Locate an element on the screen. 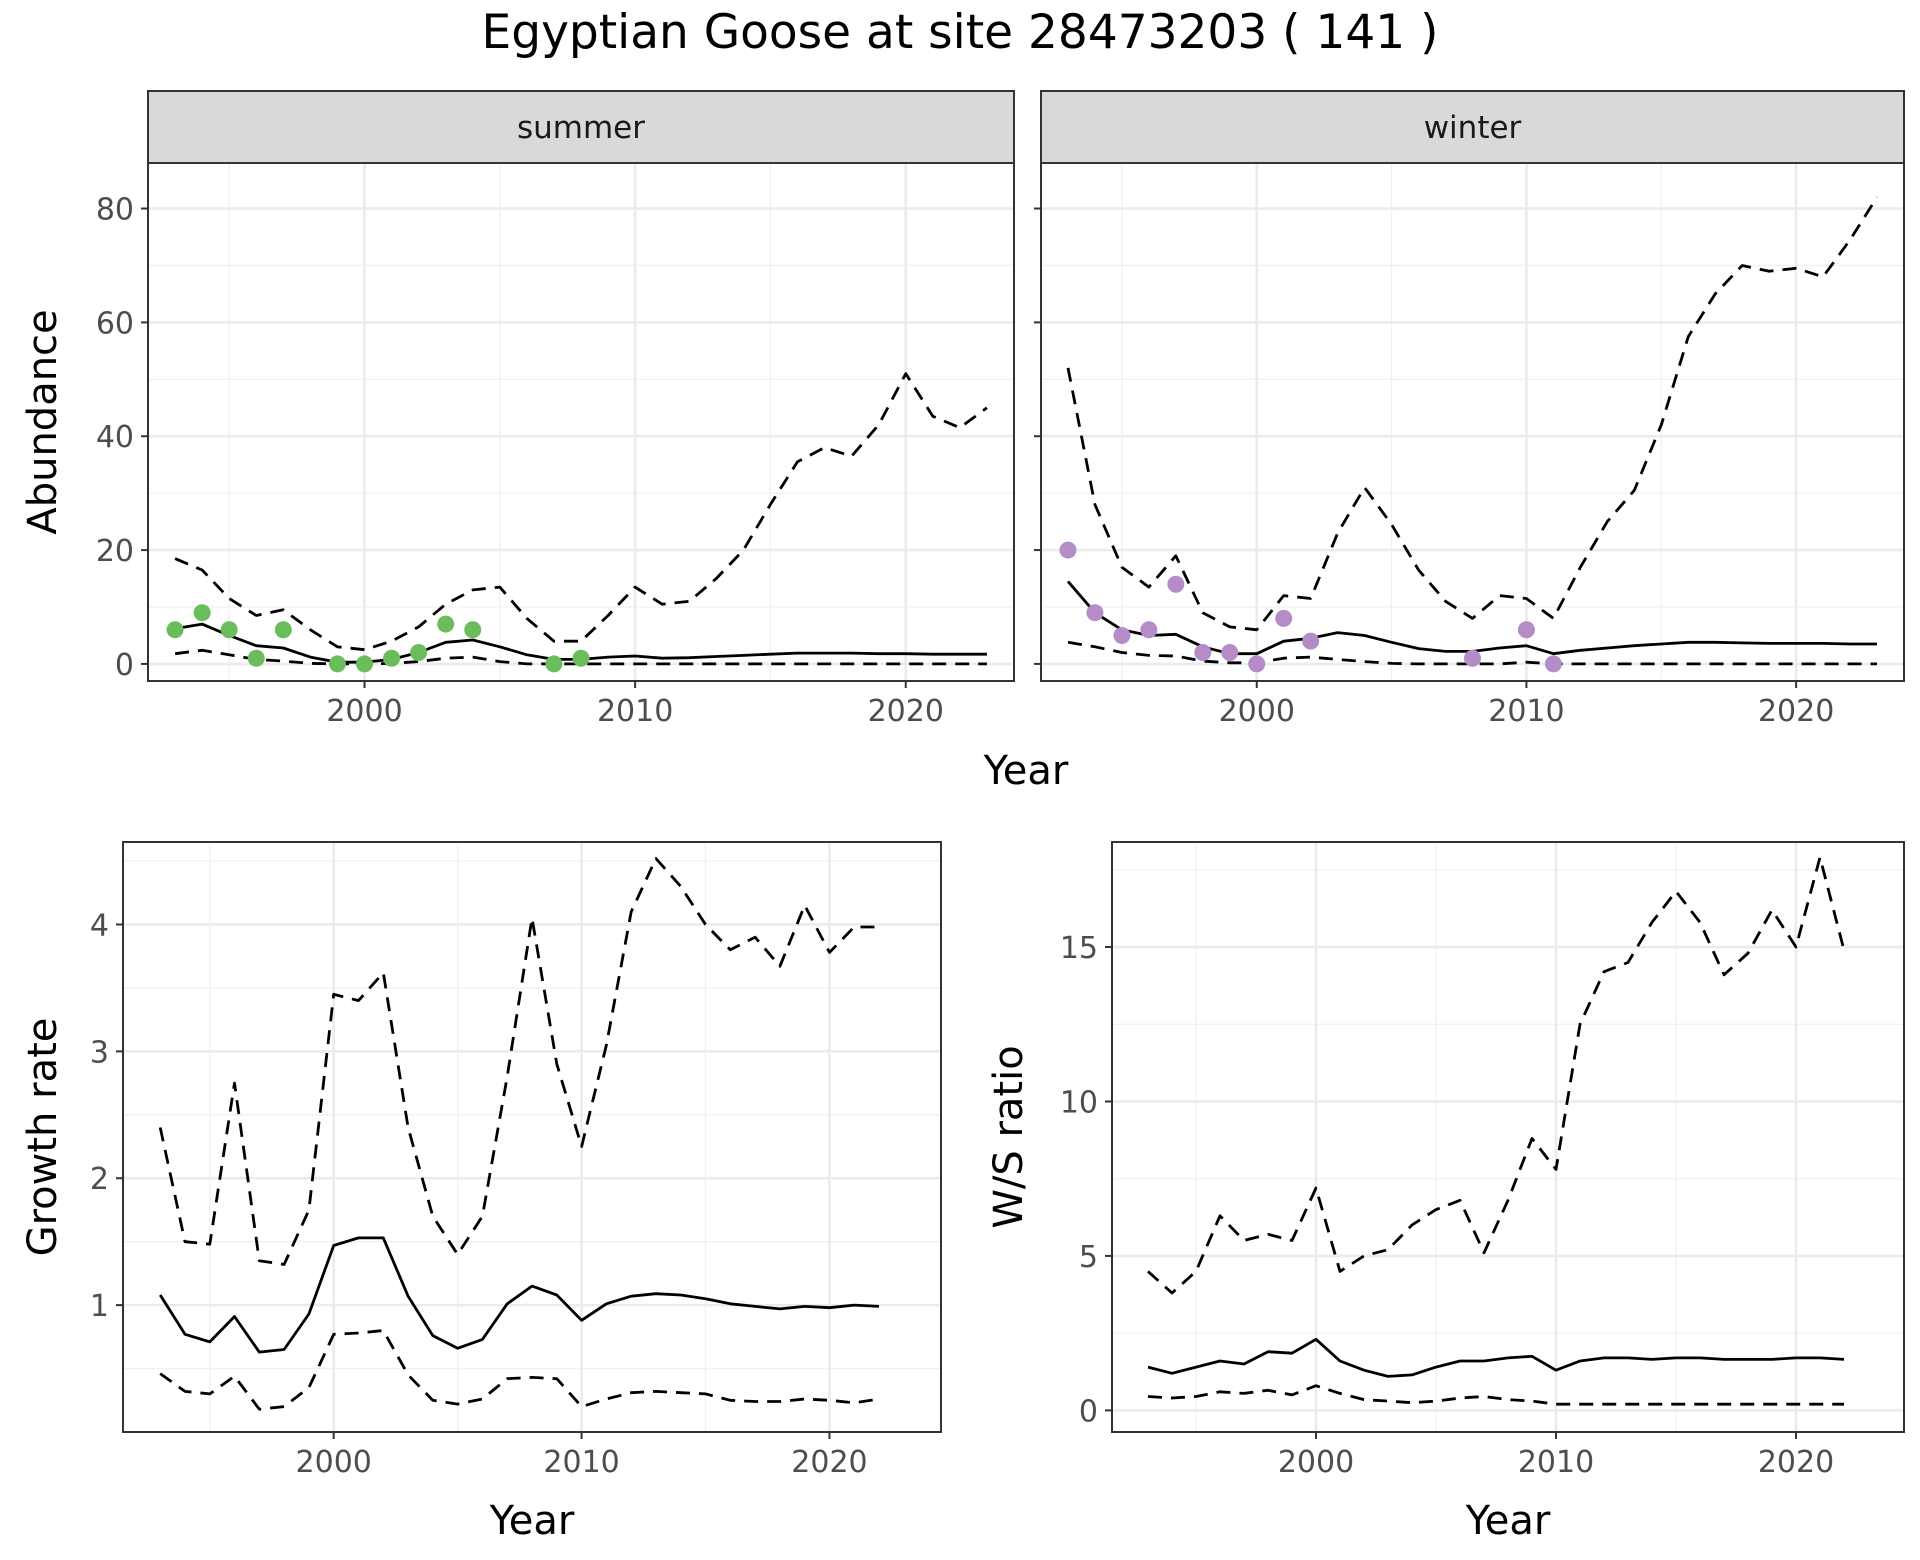  y-tick-label: 80 is located at coordinates (115, 210).